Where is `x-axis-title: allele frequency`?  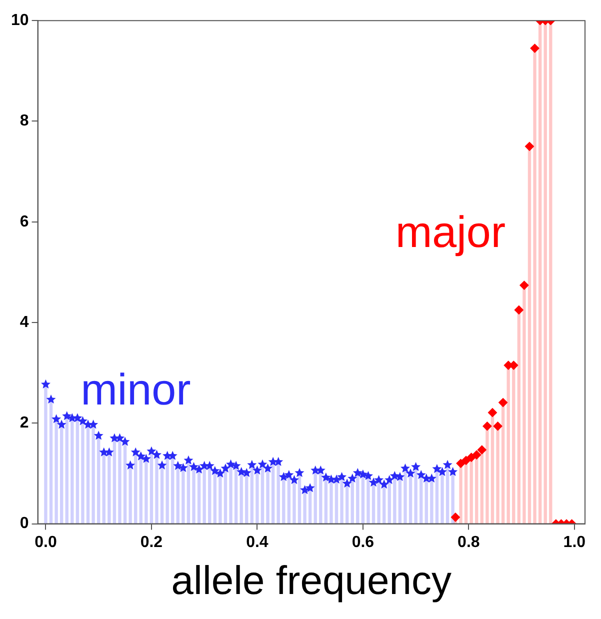
x-axis-title: allele frequency is located at coordinates (311, 581).